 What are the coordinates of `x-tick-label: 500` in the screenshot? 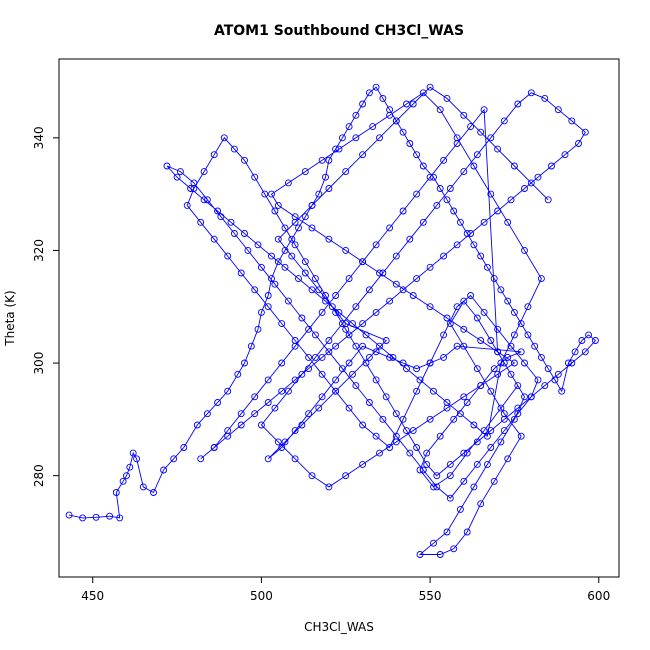 It's located at (261, 596).